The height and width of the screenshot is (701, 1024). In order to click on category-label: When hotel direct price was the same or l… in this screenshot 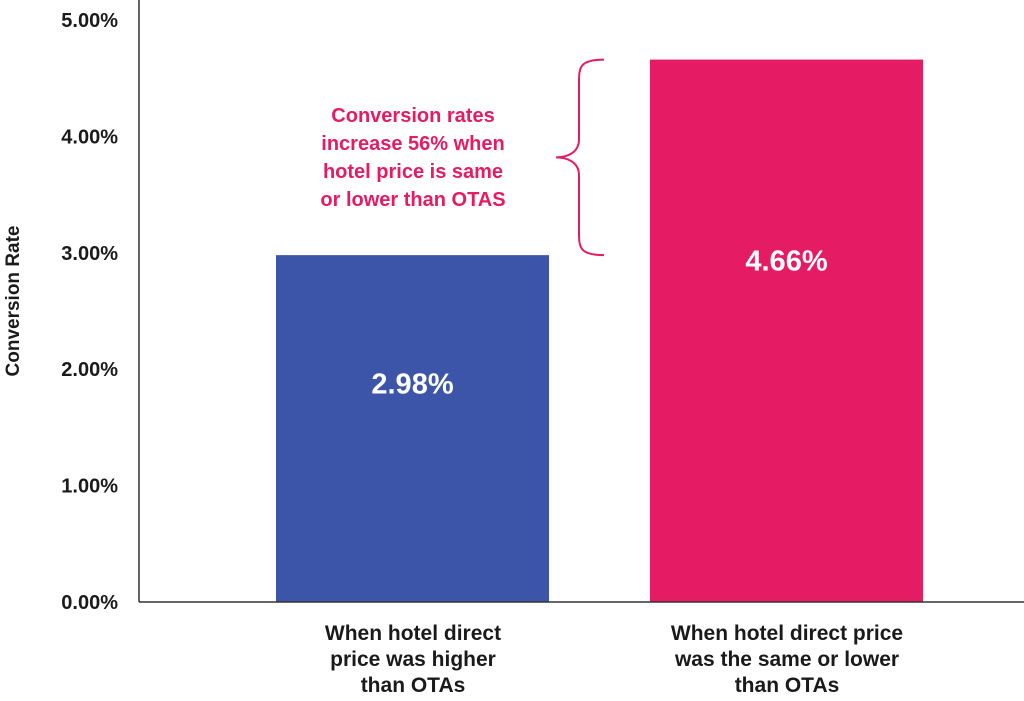, I will do `click(787, 659)`.